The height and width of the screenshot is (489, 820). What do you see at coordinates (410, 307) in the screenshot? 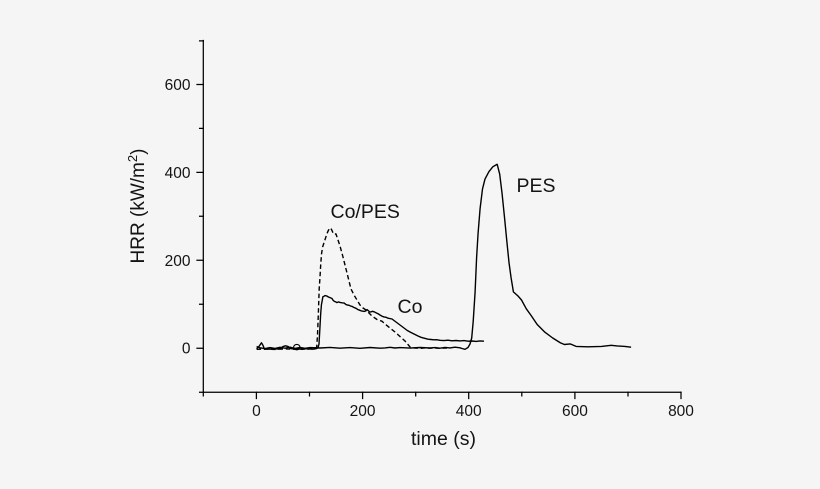
I see `svg-text: Co` at bounding box center [410, 307].